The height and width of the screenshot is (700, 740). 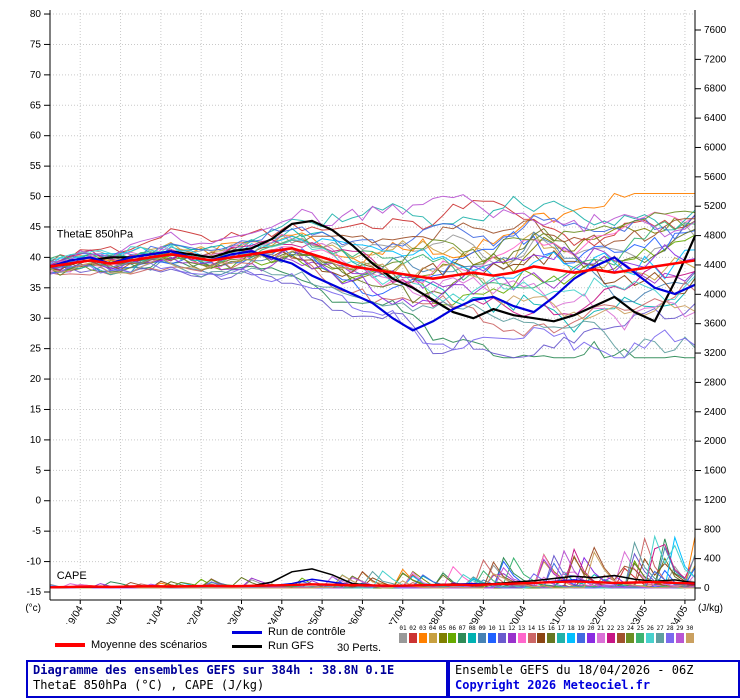 I want to click on member-id: 12, so click(x=512, y=628).